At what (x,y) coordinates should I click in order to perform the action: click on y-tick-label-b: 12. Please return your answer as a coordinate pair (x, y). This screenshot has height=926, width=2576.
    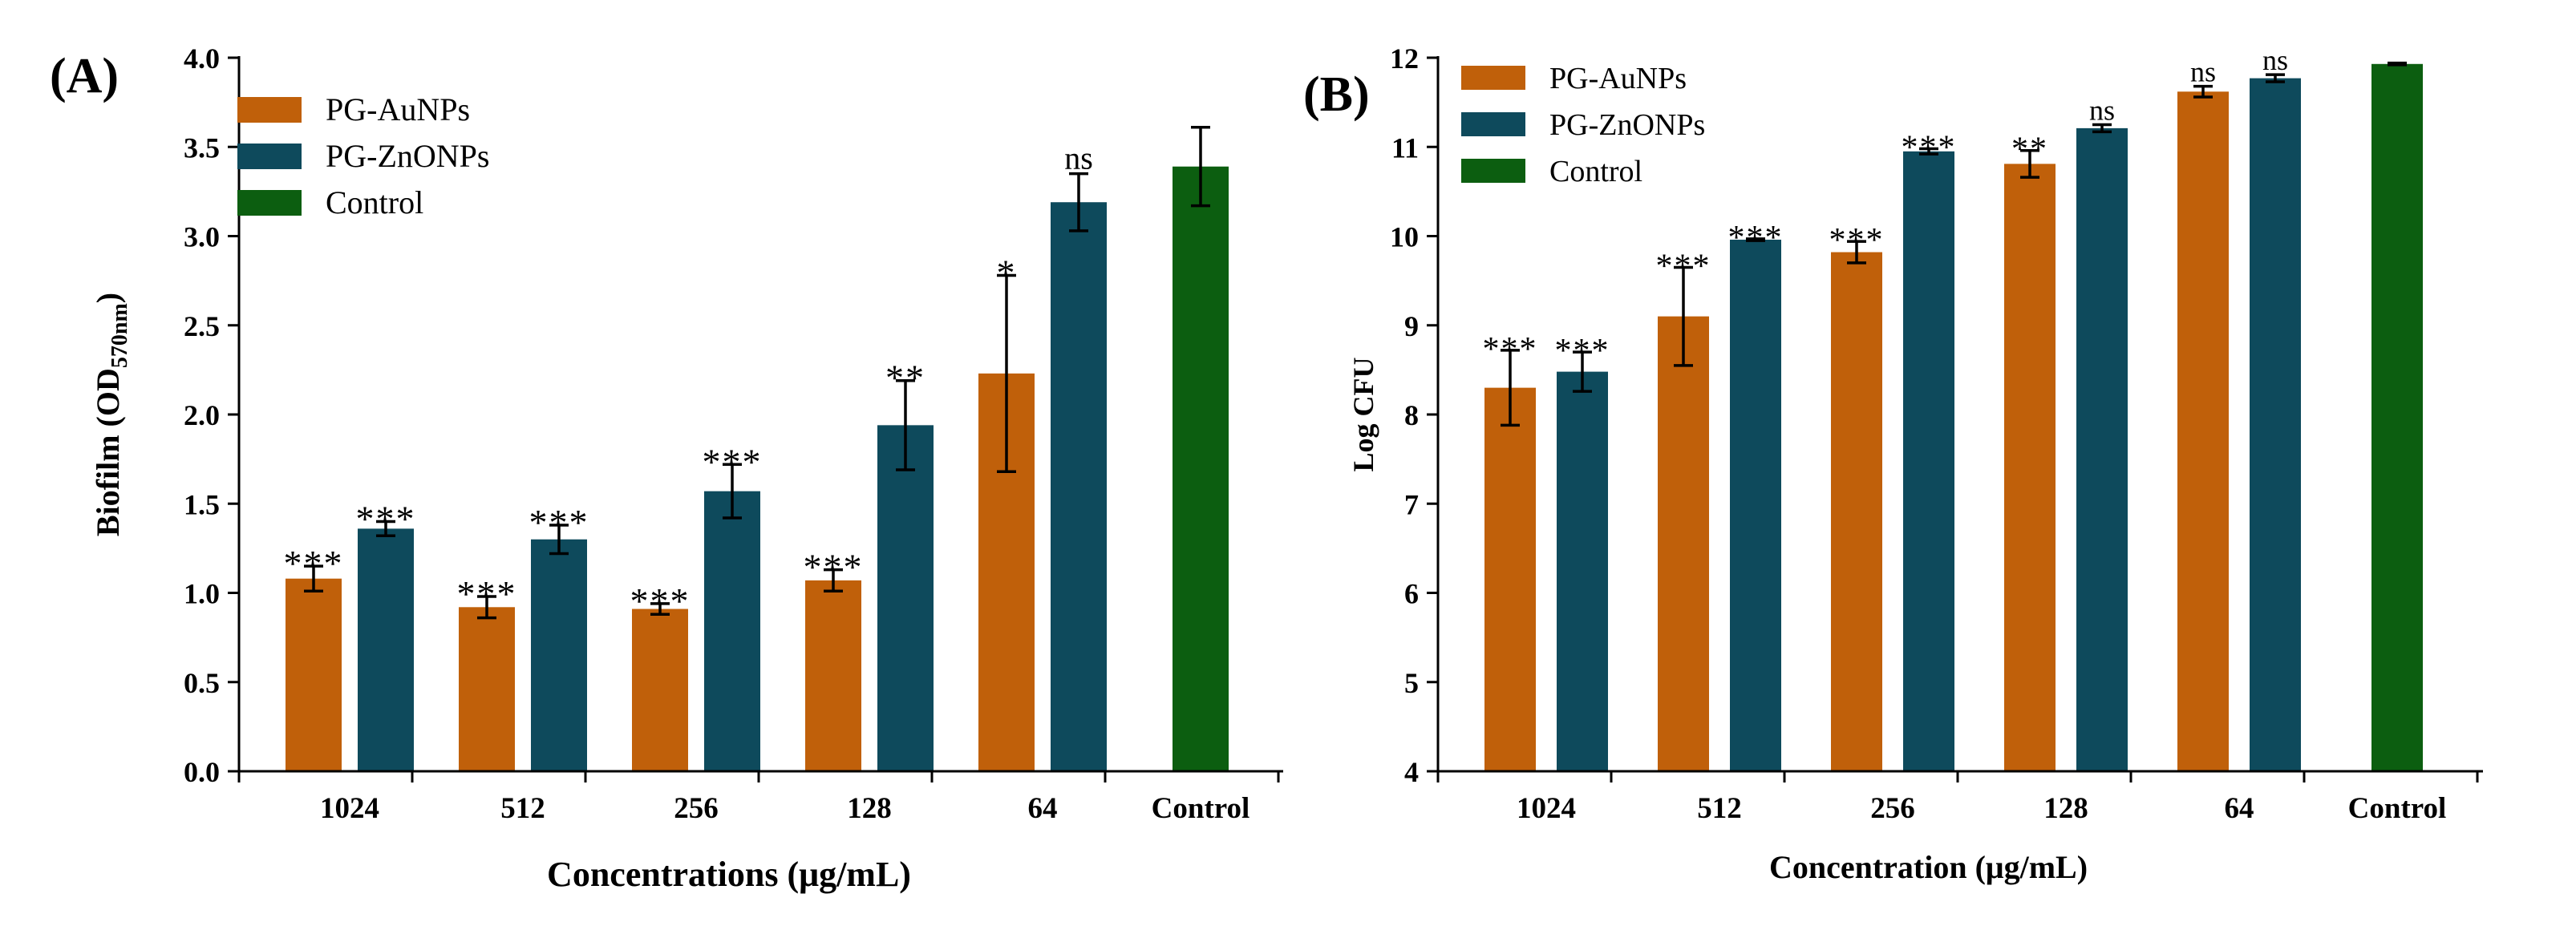
    Looking at the image, I should click on (1404, 59).